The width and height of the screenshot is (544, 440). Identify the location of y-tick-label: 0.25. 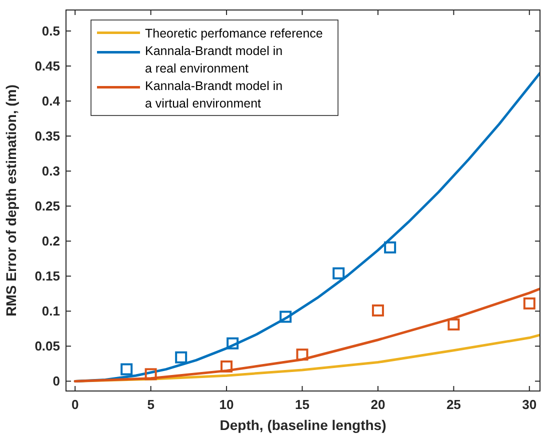
(47, 206).